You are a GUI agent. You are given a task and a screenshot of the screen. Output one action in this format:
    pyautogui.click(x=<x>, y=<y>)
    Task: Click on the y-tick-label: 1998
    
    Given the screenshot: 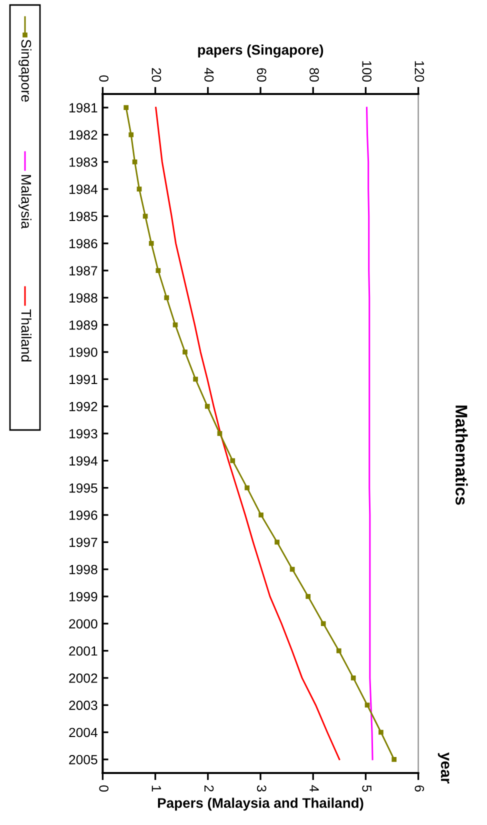 What is the action you would take?
    pyautogui.click(x=83, y=569)
    